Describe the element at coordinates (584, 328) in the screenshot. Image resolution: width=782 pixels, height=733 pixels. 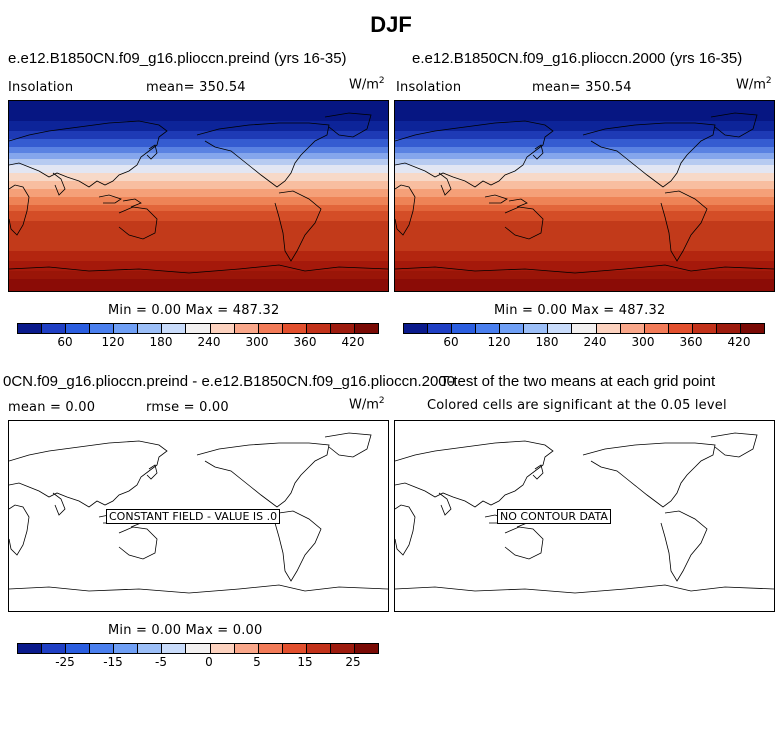
I see `colorbar-insolation-right` at that location.